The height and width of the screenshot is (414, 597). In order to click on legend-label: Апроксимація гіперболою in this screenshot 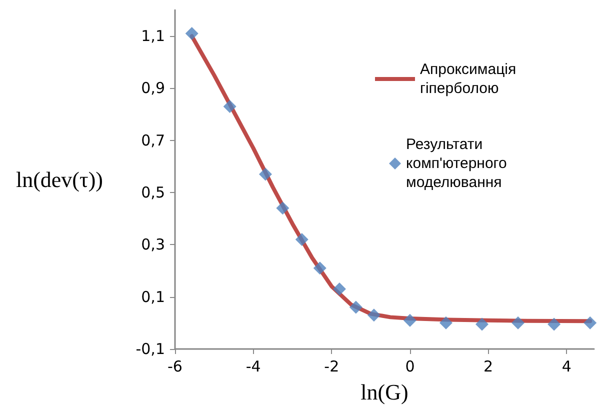, I will do `click(468, 79)`.